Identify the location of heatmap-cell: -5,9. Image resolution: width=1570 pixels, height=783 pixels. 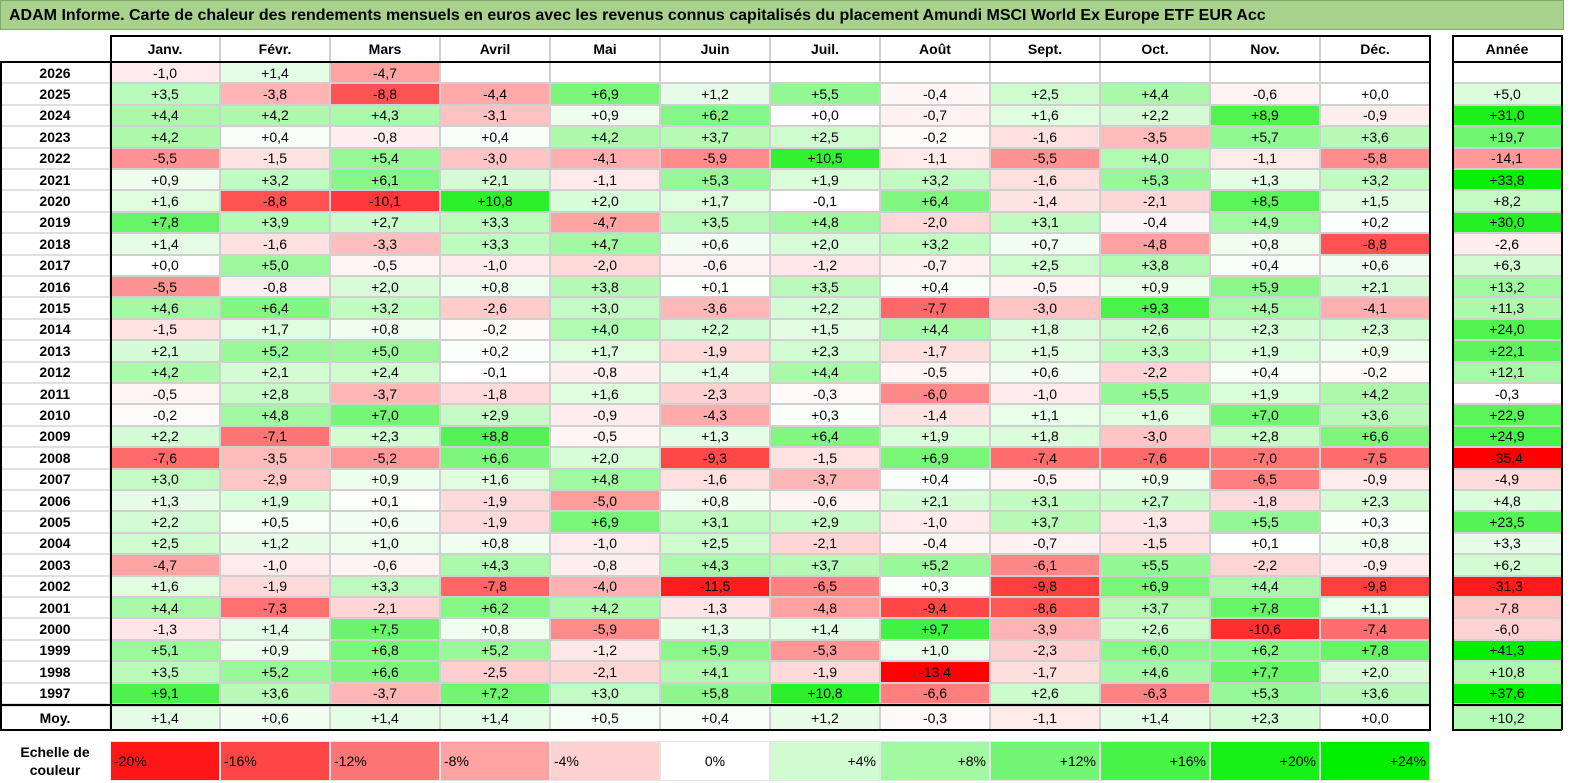
(605, 629).